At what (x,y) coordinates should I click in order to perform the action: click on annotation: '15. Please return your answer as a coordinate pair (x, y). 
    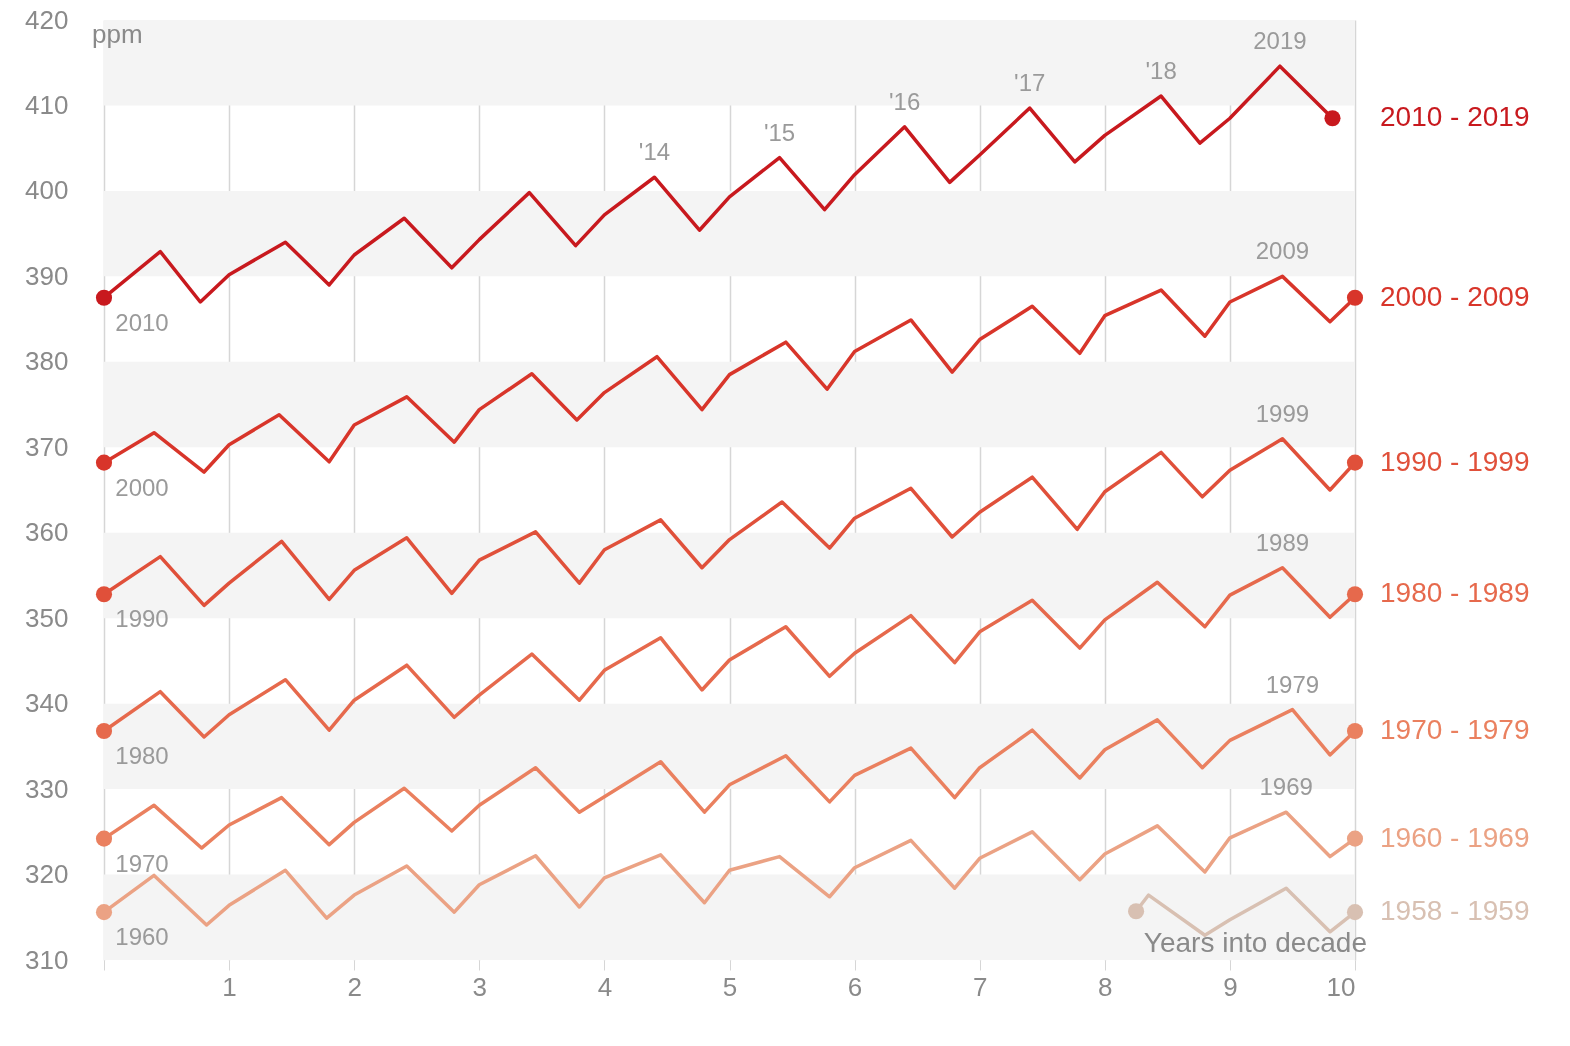
    Looking at the image, I should click on (779, 132).